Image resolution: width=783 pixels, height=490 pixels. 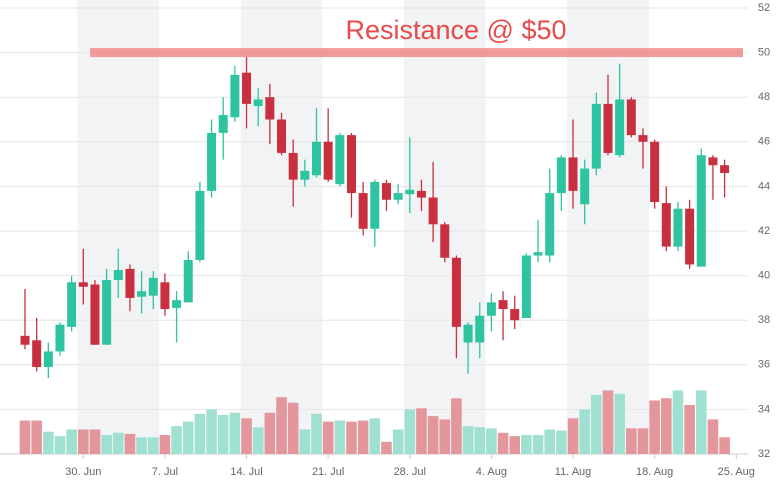 What do you see at coordinates (764, 8) in the screenshot?
I see `y-tick-label: 52` at bounding box center [764, 8].